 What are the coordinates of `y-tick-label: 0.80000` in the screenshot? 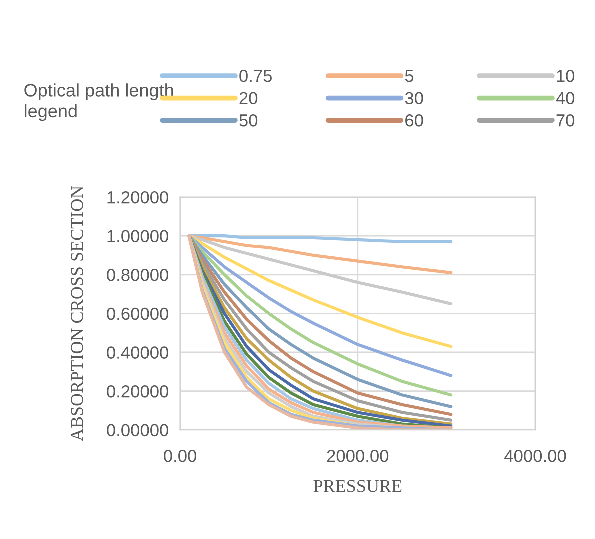 It's located at (137, 275).